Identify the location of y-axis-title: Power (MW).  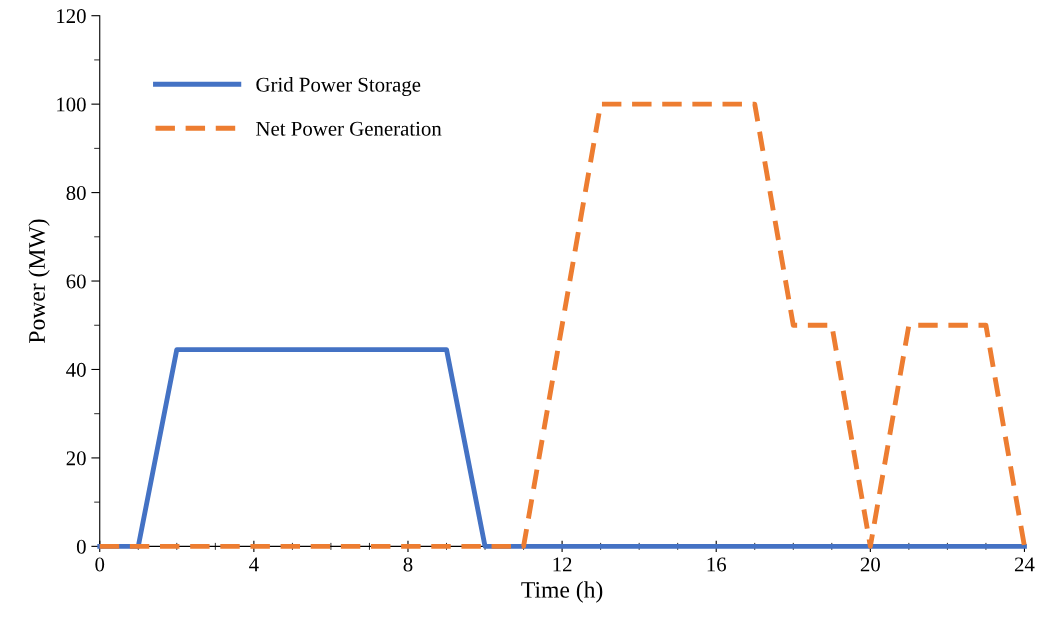
(39, 281).